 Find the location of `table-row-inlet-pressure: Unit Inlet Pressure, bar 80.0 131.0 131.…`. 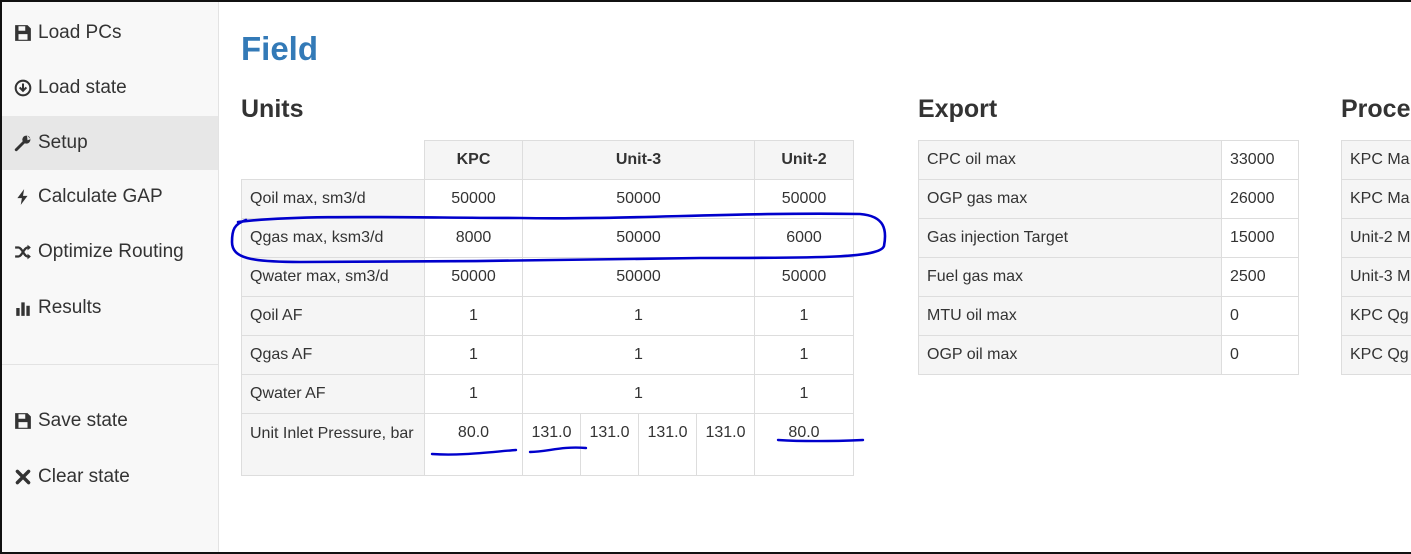

table-row-inlet-pressure: Unit Inlet Pressure, bar 80.0 131.0 131.… is located at coordinates (547, 444).